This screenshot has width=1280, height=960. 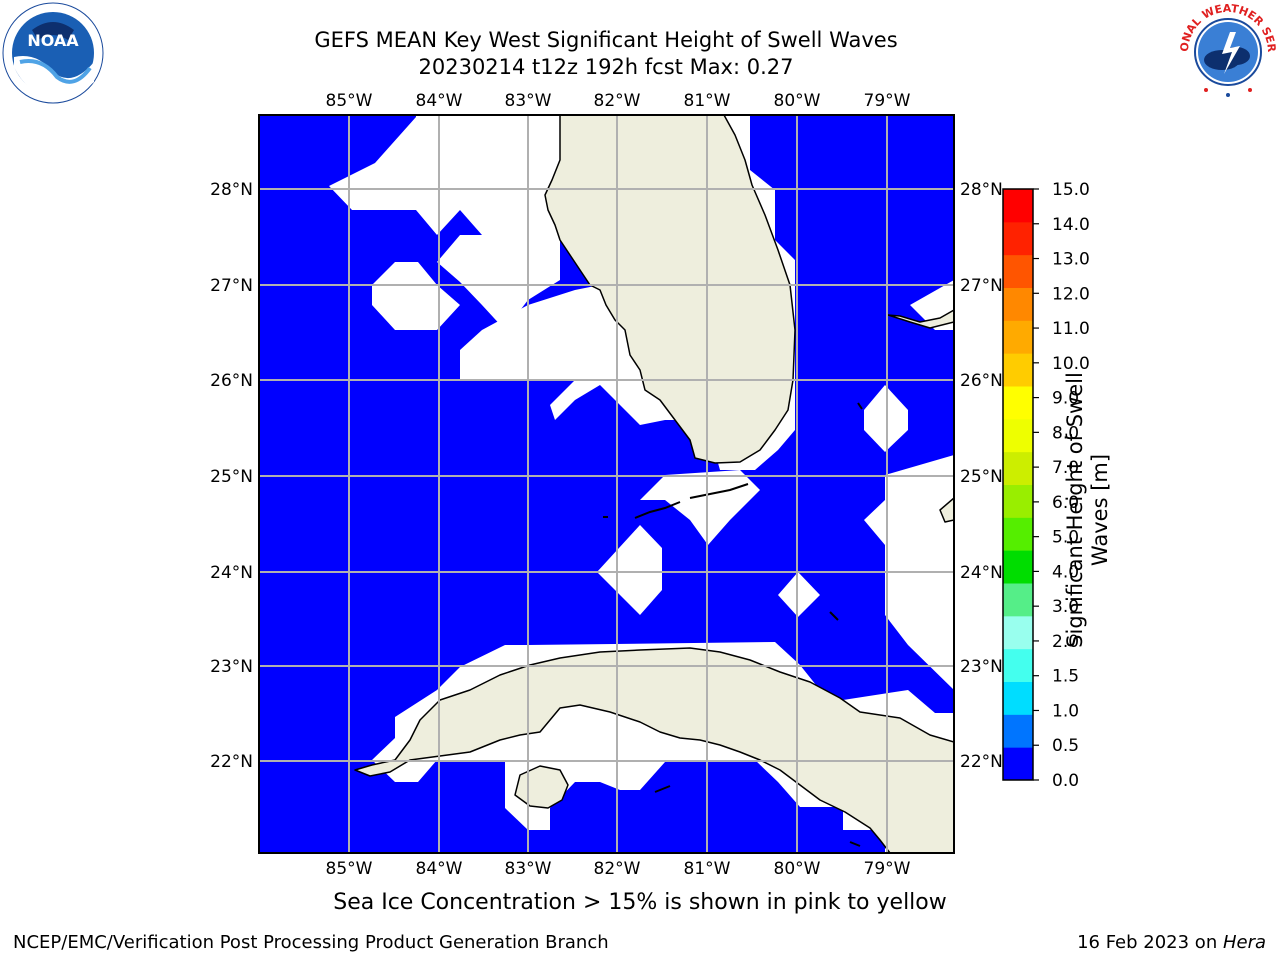 I want to click on footer-host: Hera, so click(x=1244, y=942).